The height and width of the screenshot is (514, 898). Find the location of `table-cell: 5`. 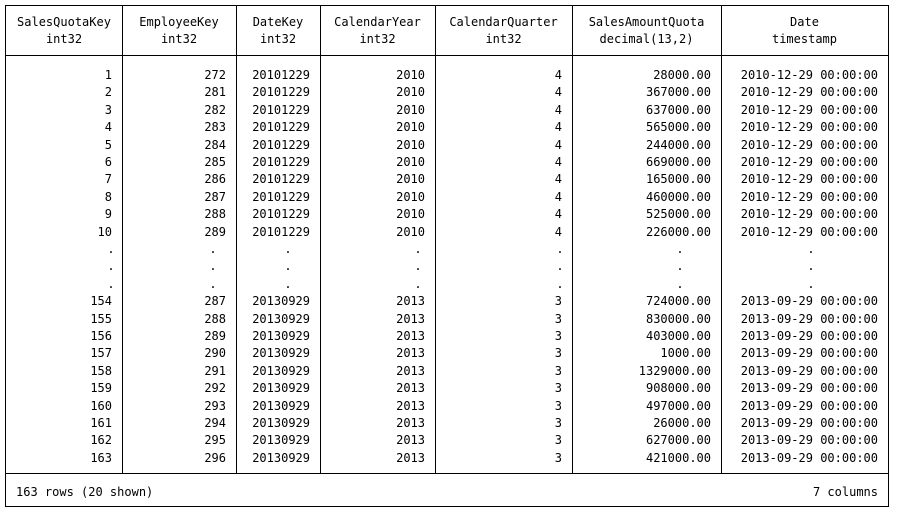

table-cell: 5 is located at coordinates (108, 144).